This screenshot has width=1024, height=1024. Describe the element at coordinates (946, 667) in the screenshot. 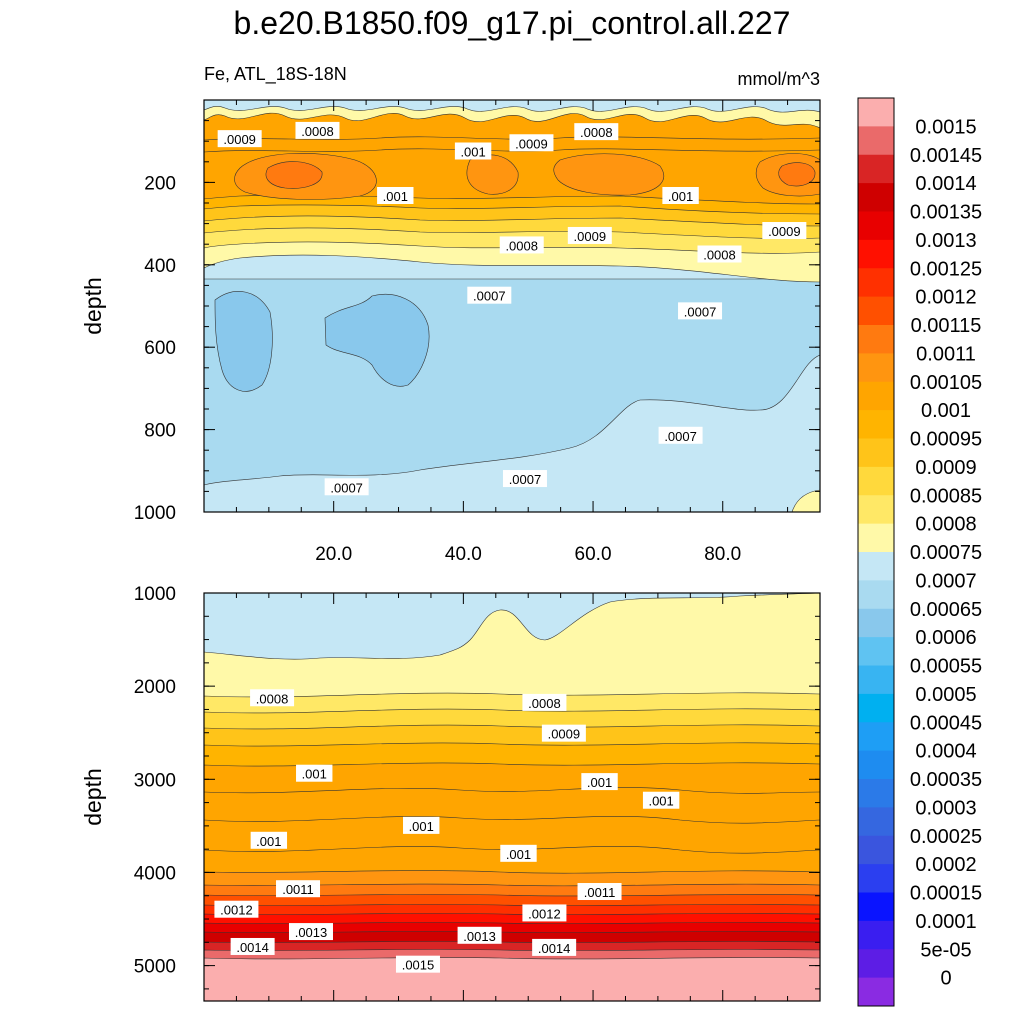

I see `colorbar-label: 0.00055` at that location.